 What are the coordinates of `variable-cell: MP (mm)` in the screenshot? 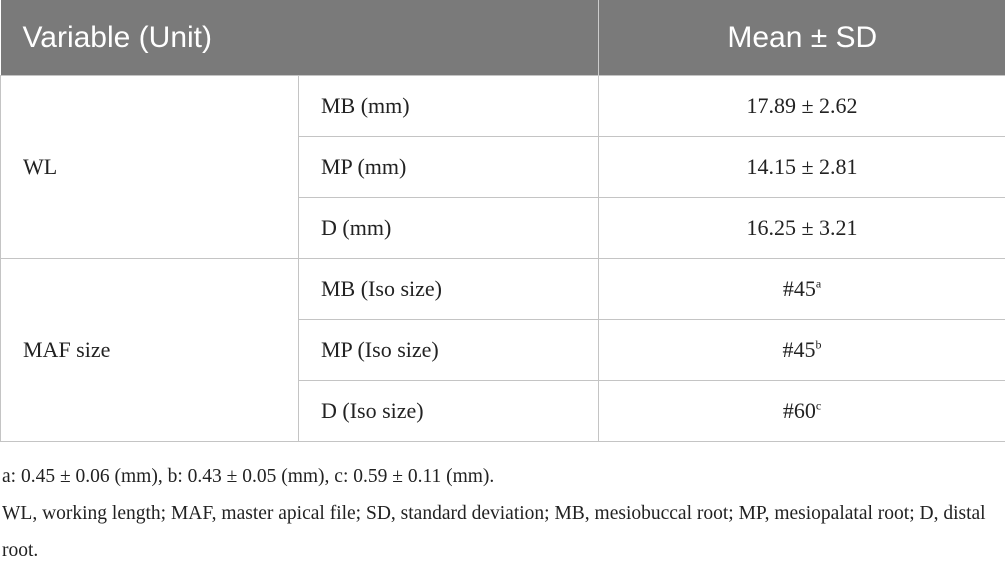 It's located at (449, 167).